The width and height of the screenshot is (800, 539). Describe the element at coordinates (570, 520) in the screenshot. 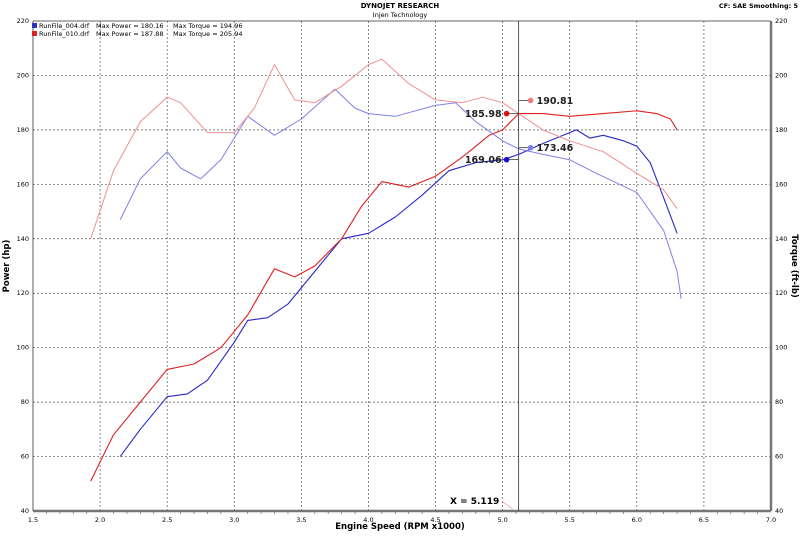

I see `x-tick-label: 5.5` at that location.